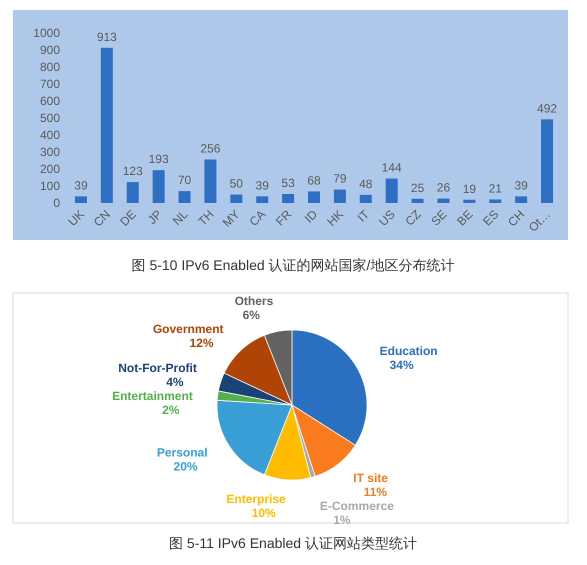 The width and height of the screenshot is (587, 565). I want to click on x-tick-label: SE, so click(439, 217).